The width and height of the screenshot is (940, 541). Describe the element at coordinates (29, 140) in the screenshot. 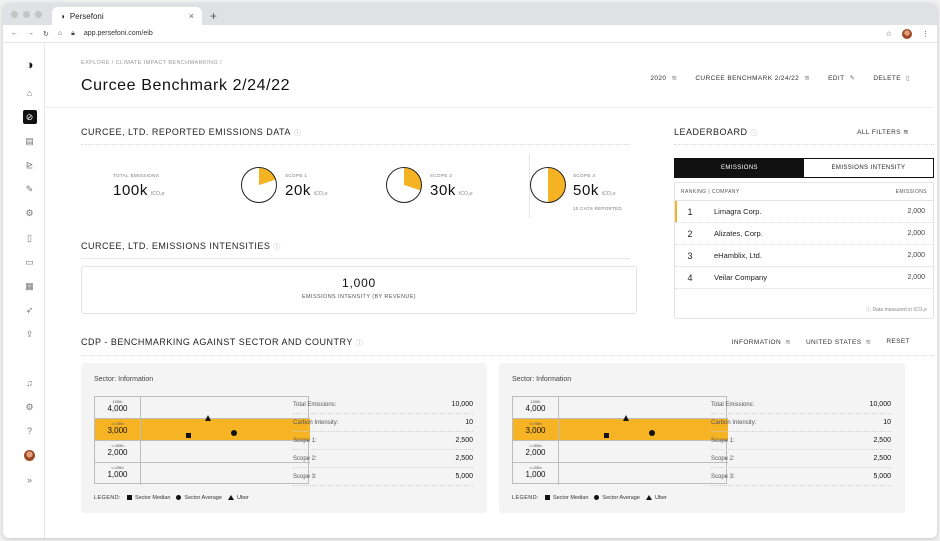

I see `report-nav-icon: ▤` at that location.